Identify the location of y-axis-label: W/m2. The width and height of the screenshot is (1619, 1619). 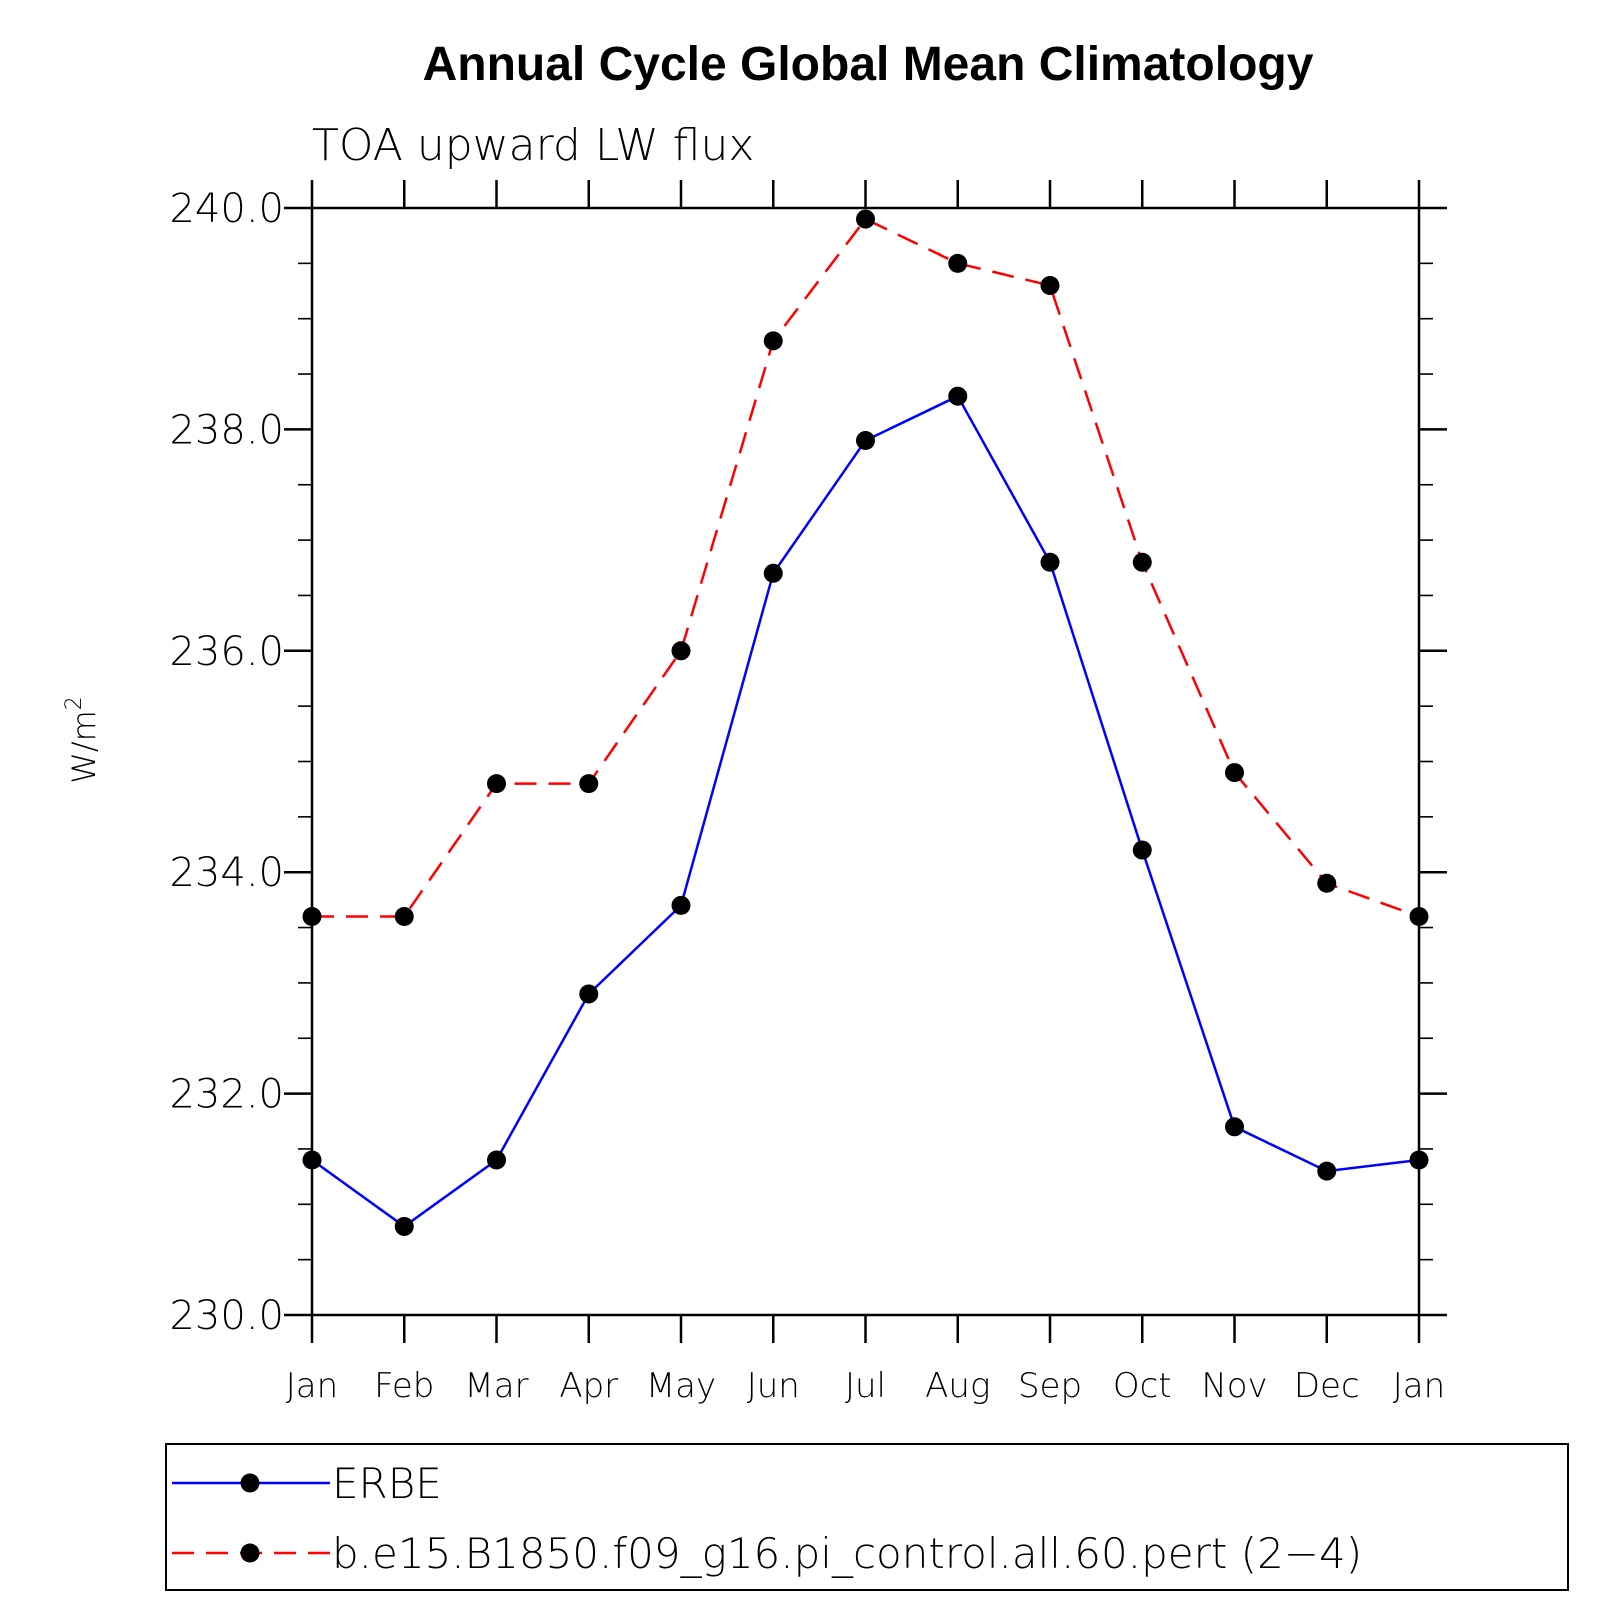
(82, 740).